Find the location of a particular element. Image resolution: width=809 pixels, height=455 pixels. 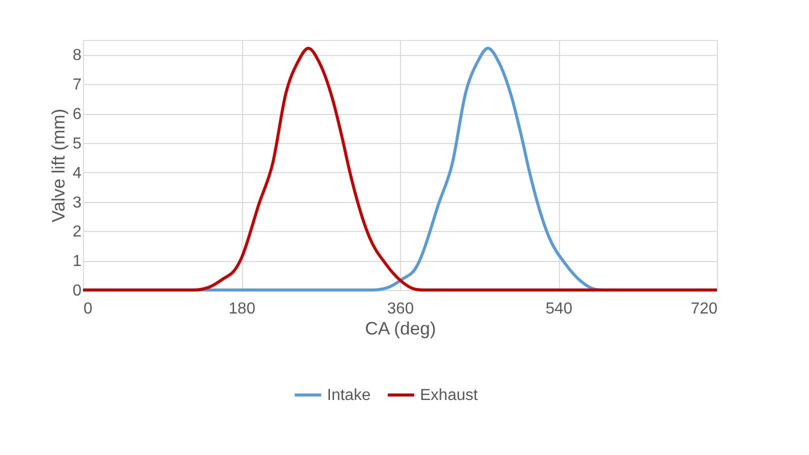

legend-label: Intake is located at coordinates (349, 395).